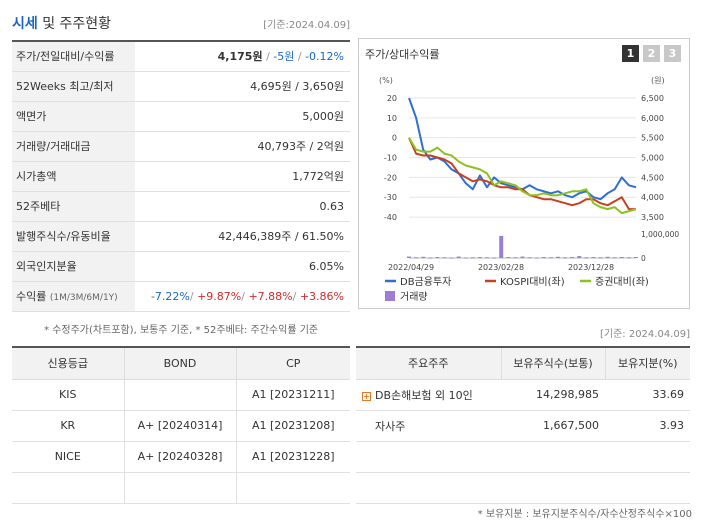 Image resolution: width=702 pixels, height=525 pixels. Describe the element at coordinates (428, 426) in the screenshot. I see `holder-name: 자사주` at that location.